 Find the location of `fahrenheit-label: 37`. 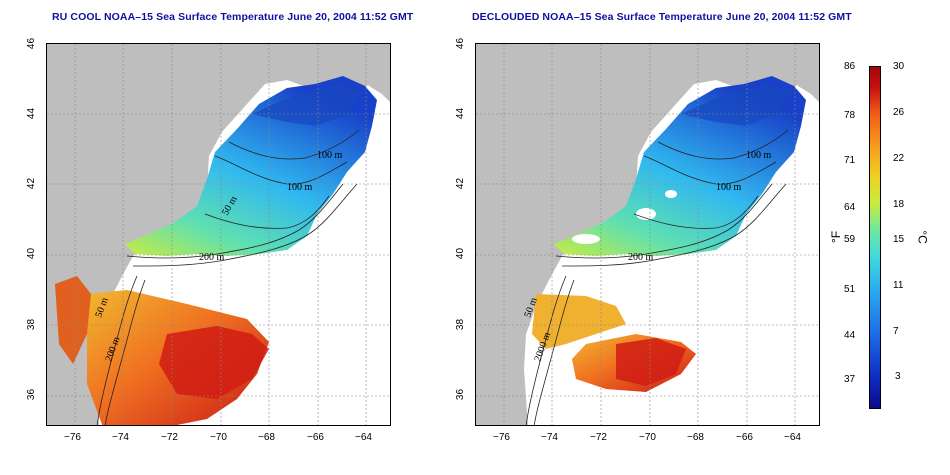

fahrenheit-label: 37 is located at coordinates (850, 379).